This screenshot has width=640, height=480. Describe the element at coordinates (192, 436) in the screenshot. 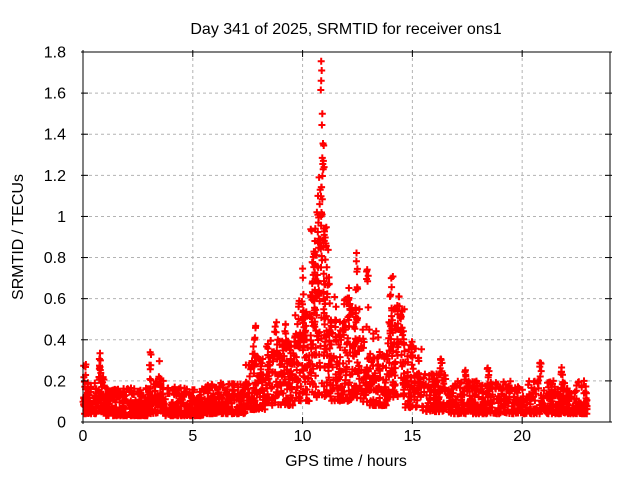

I see `x-tick-label: 5` at that location.